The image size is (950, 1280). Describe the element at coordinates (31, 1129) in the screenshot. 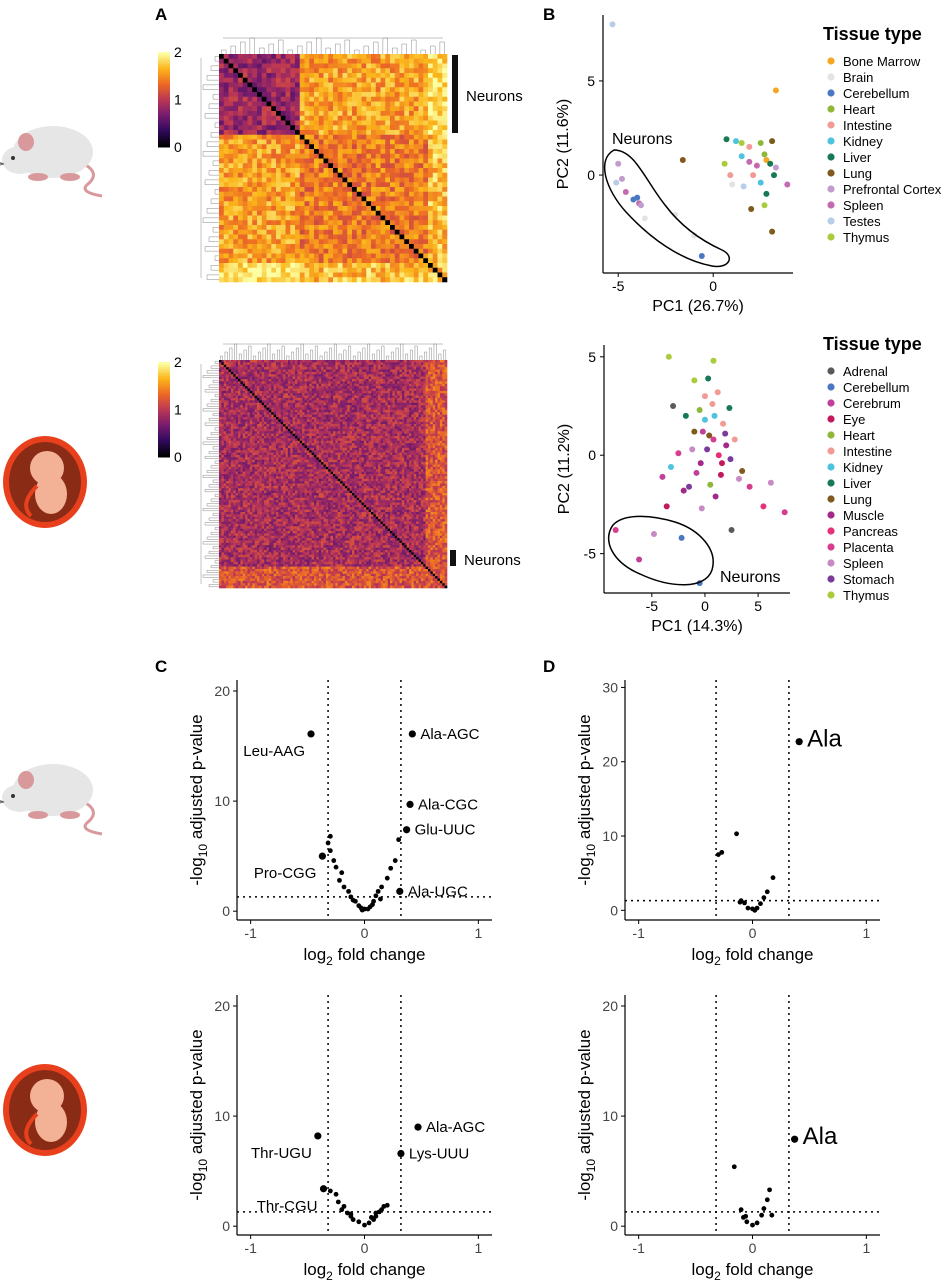

I see `umbilical-cord` at that location.